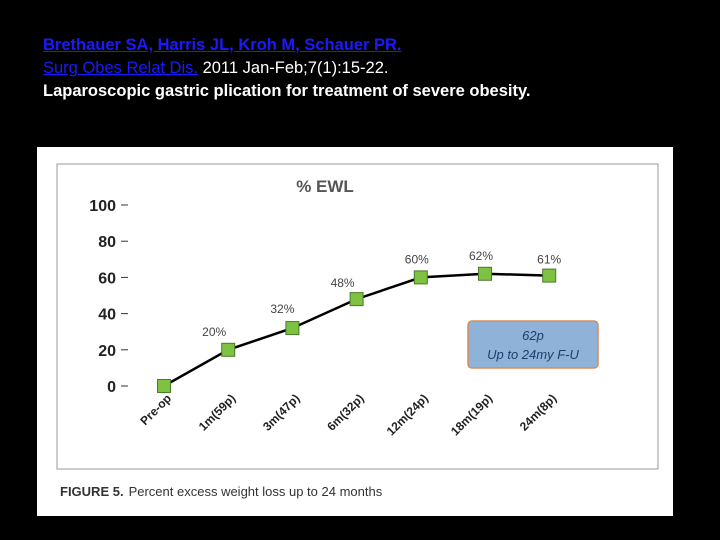 The height and width of the screenshot is (540, 720). Describe the element at coordinates (107, 242) in the screenshot. I see `y-tick-label: 80` at that location.